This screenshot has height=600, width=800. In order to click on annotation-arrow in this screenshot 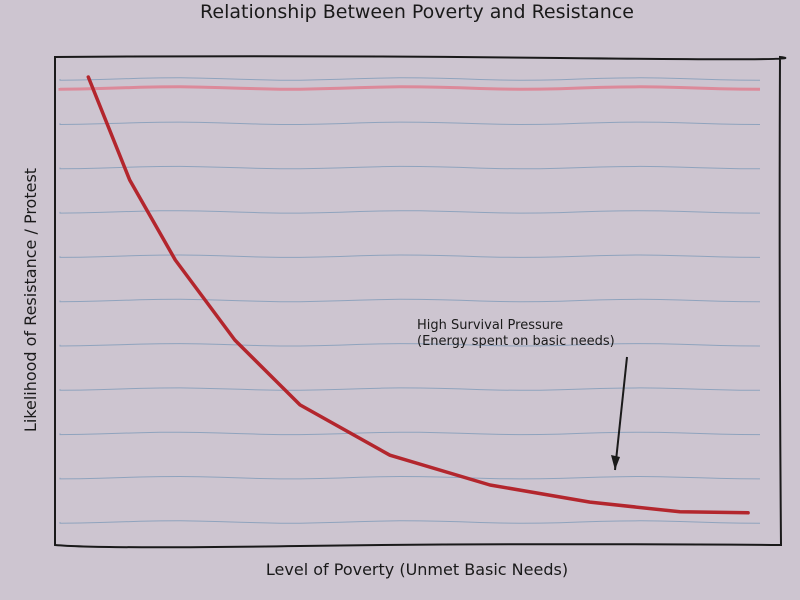, I will do `click(621, 413)`.